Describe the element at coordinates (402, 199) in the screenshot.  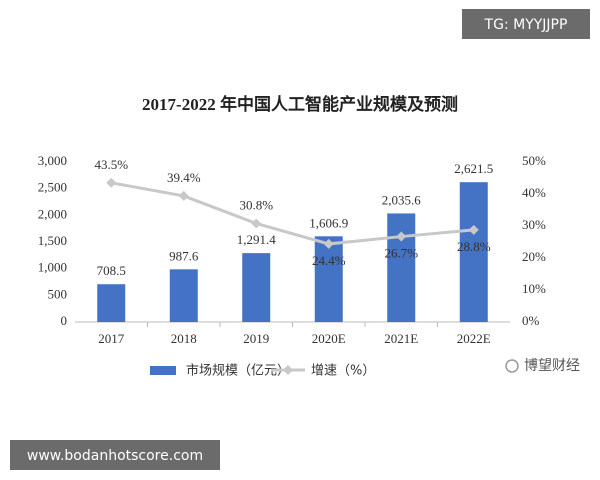
I see `bar-value-label: 2,035.6` at that location.